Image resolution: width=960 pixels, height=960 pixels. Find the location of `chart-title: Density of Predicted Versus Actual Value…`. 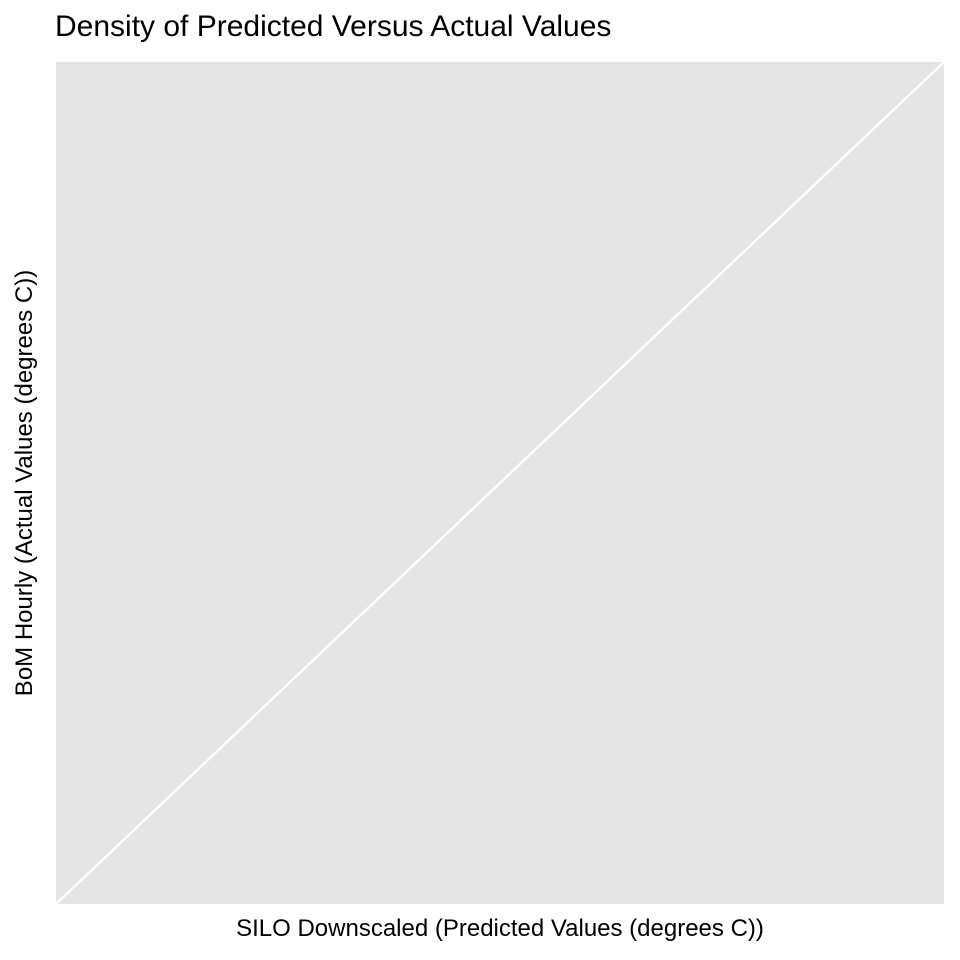

chart-title: Density of Predicted Versus Actual Value… is located at coordinates (333, 26).